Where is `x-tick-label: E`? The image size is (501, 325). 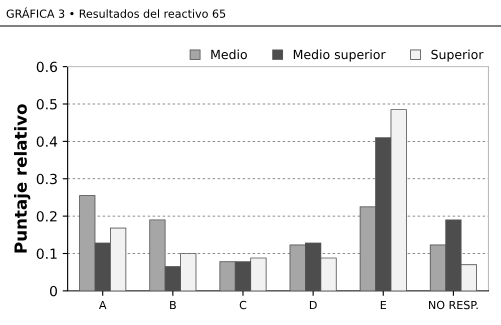
x-tick-label: E is located at coordinates (383, 305).